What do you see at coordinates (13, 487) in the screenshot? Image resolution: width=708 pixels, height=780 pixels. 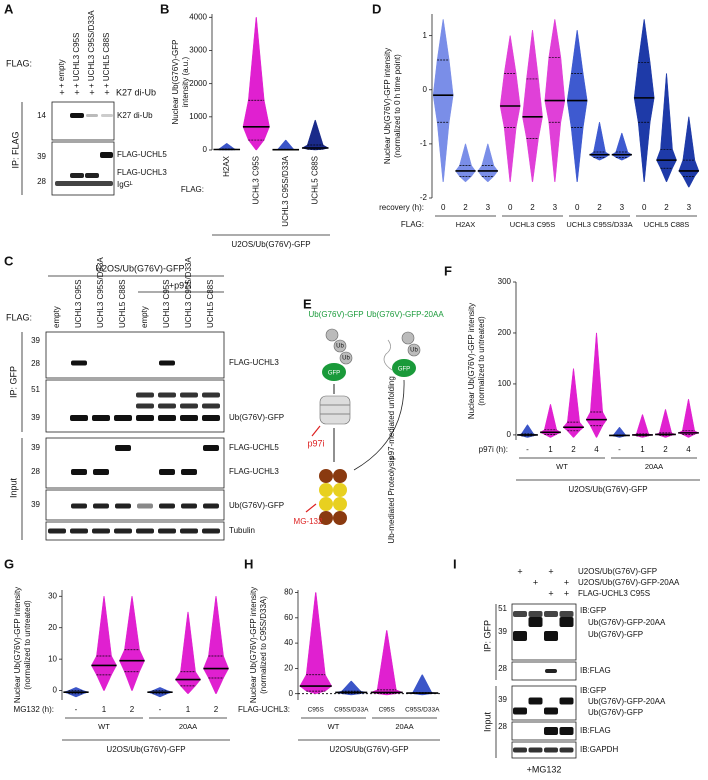 I see `input-label: Input` at bounding box center [13, 487].